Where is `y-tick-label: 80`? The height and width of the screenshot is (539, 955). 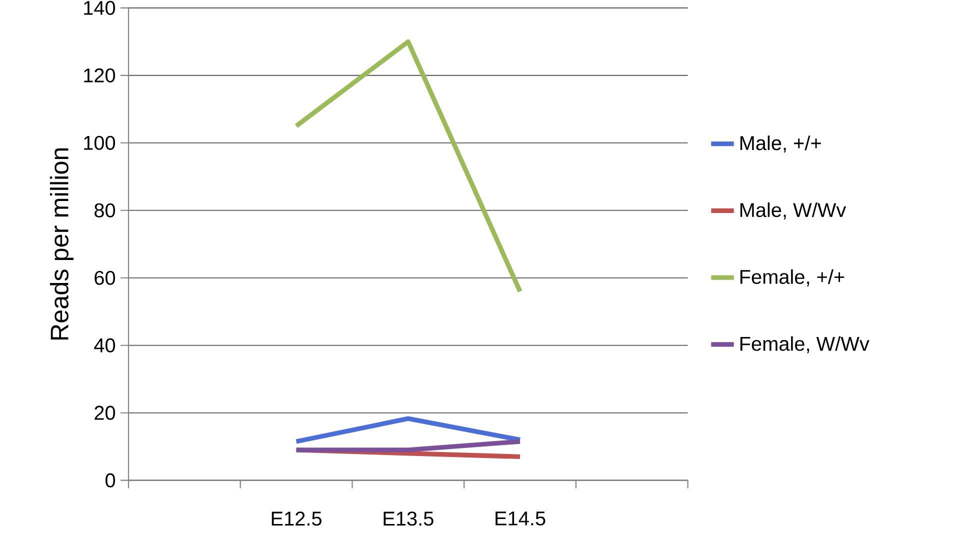
y-tick-label: 80 is located at coordinates (105, 210).